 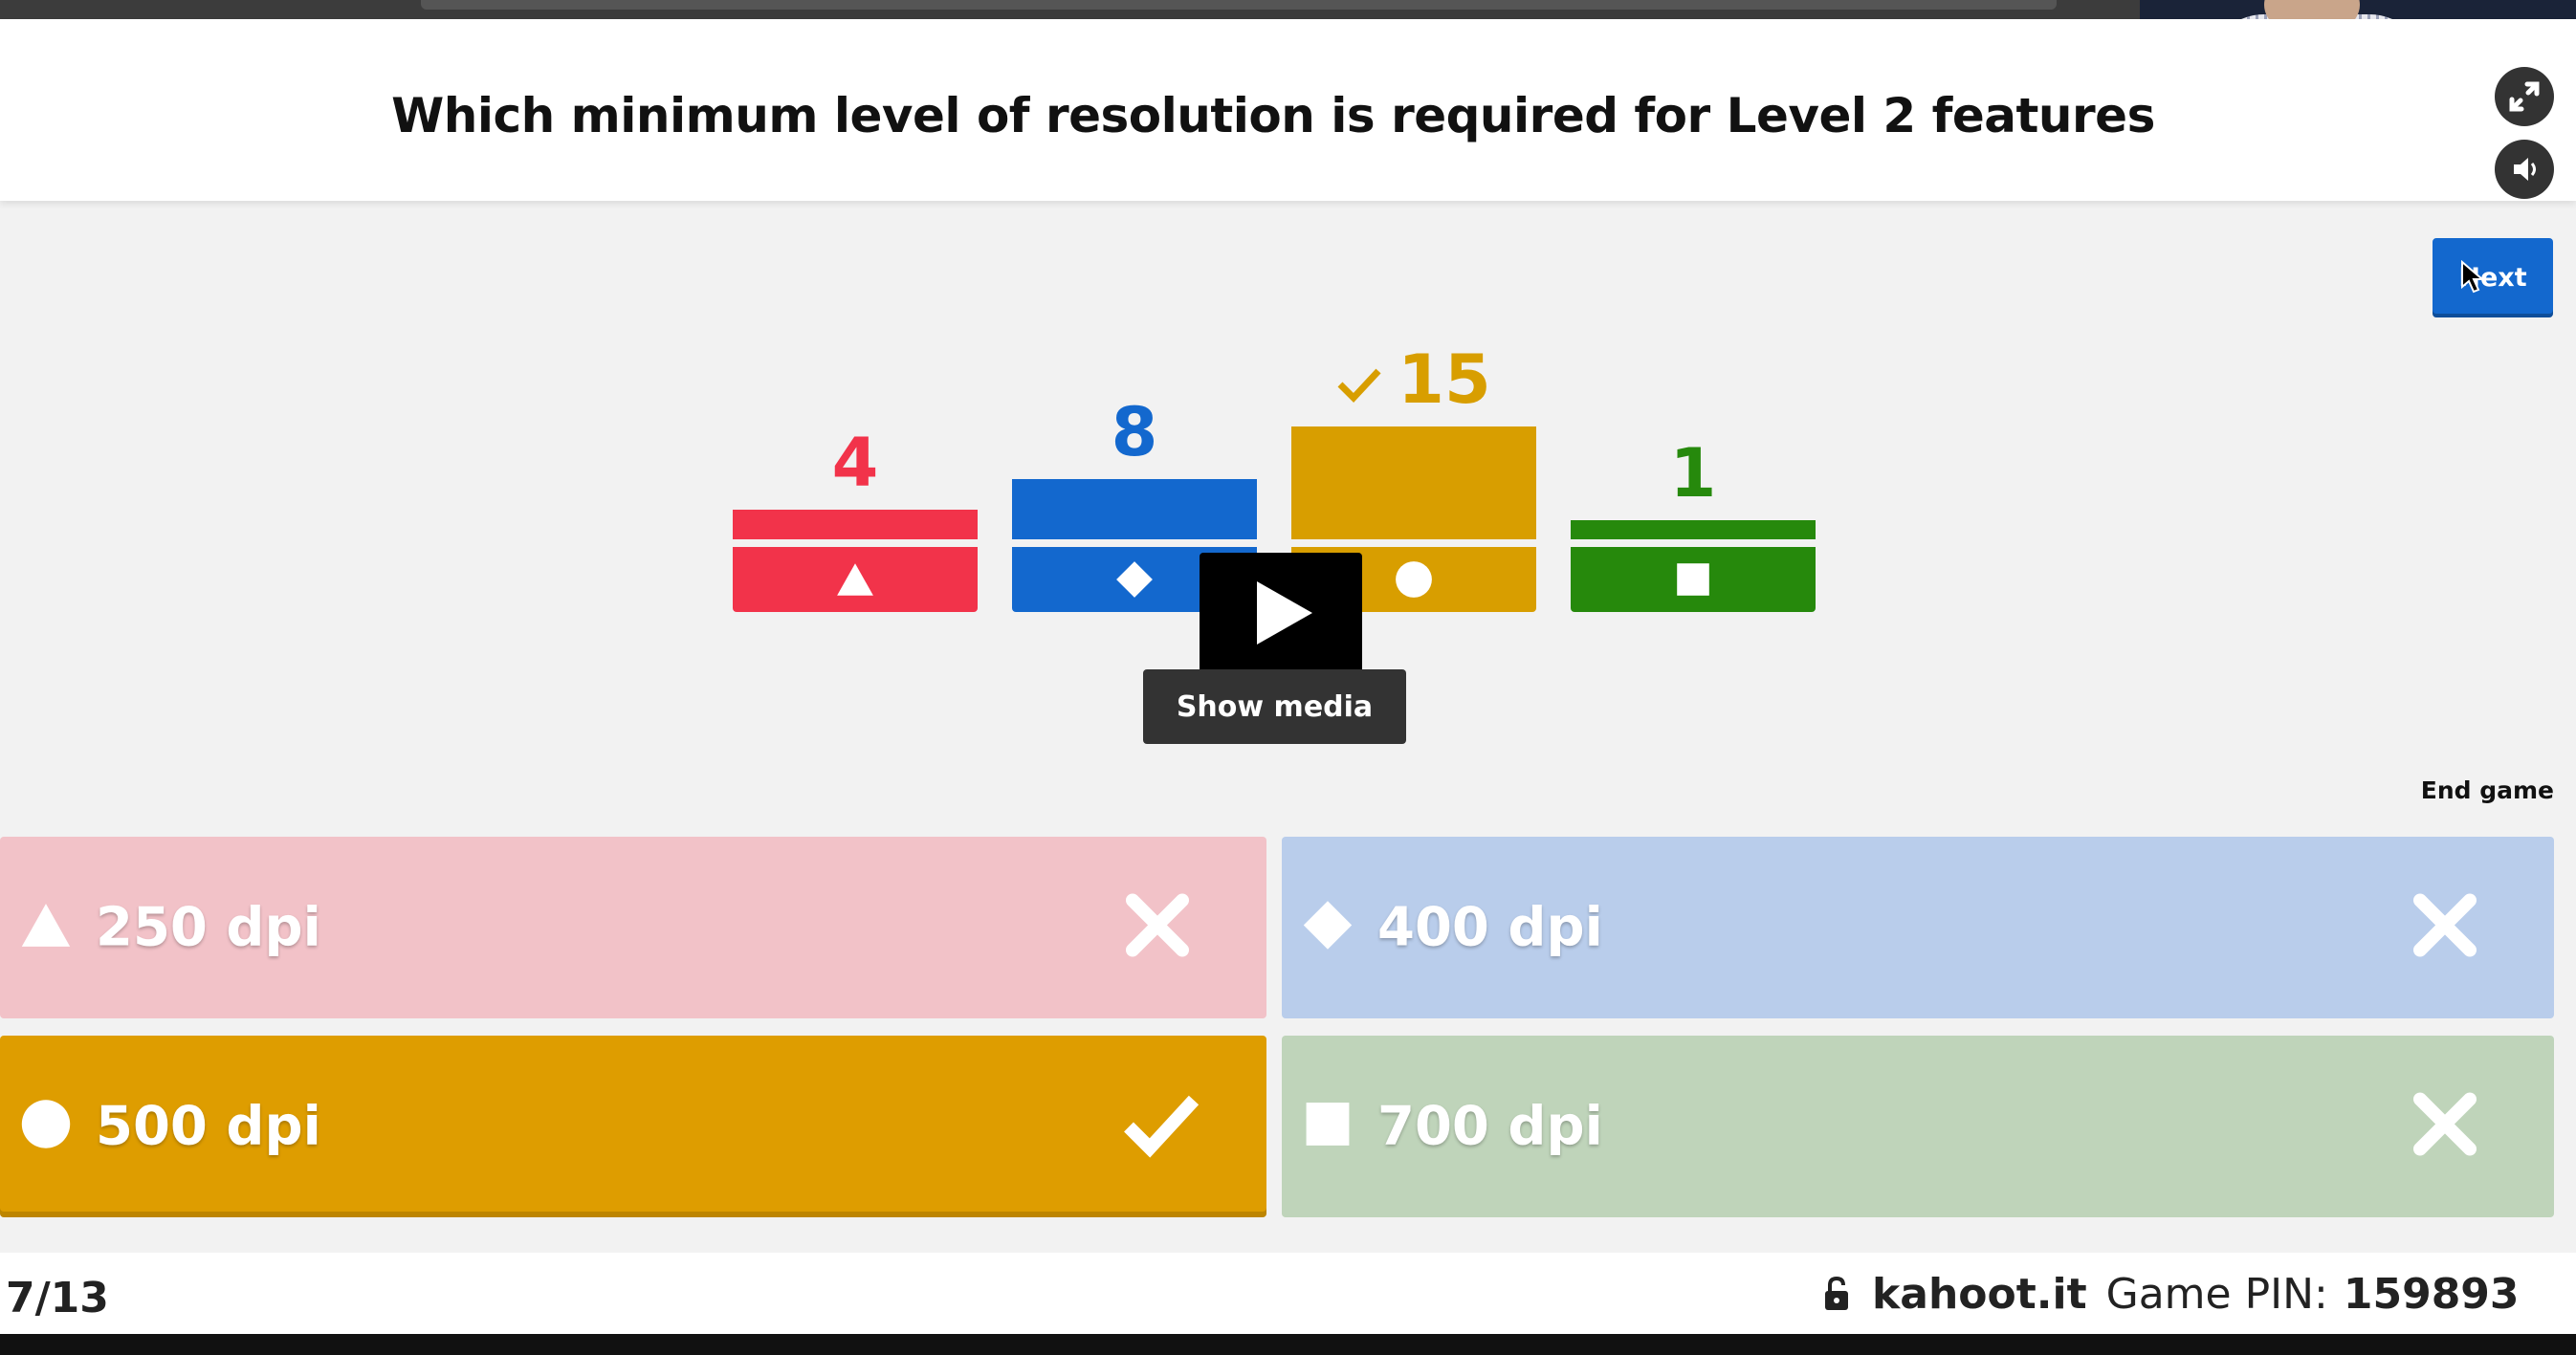 I want to click on result-count: 4, so click(x=855, y=463).